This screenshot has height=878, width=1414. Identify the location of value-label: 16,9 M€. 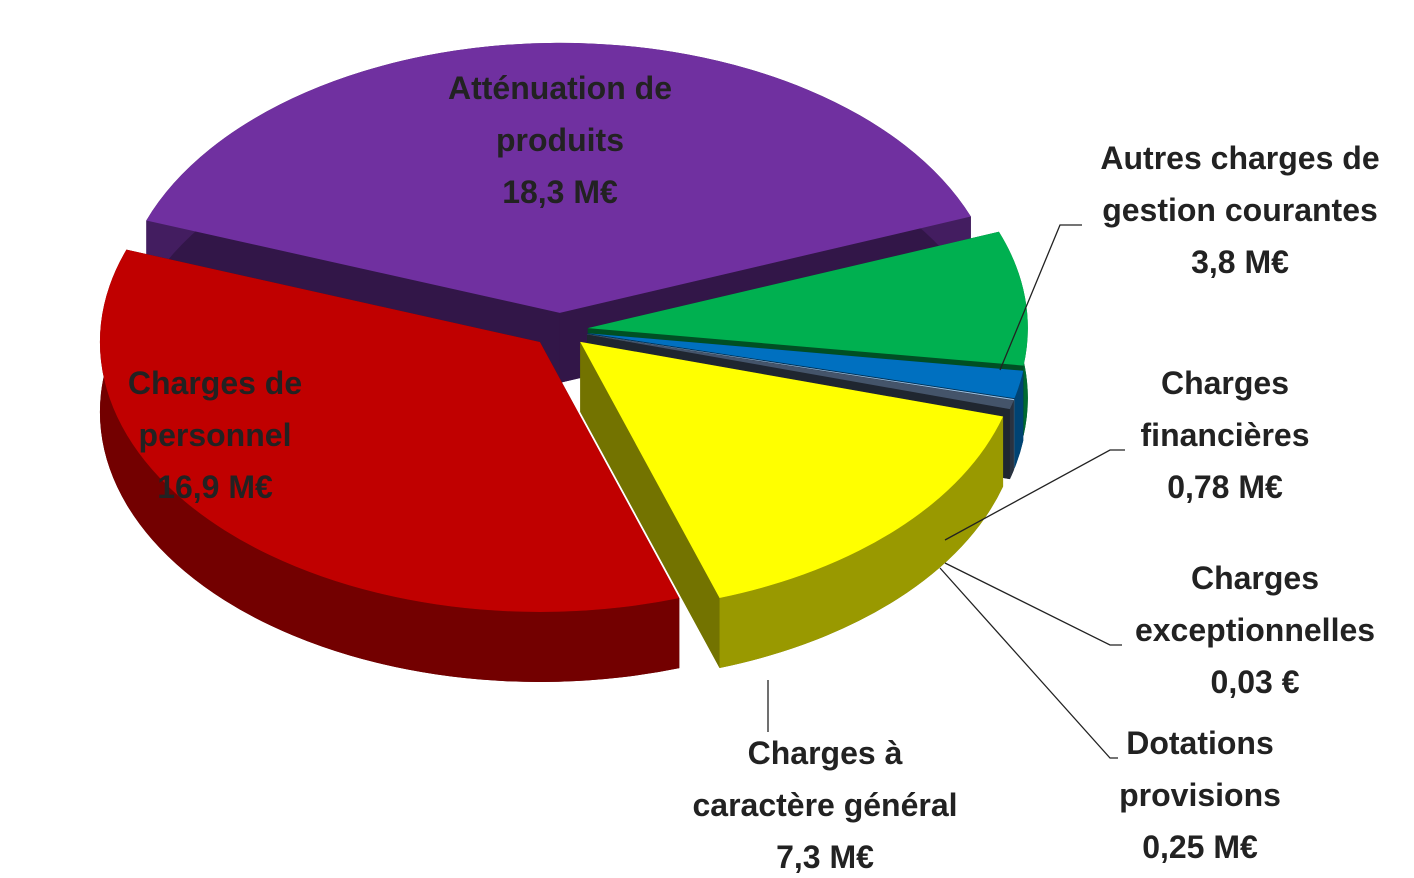
(215, 487).